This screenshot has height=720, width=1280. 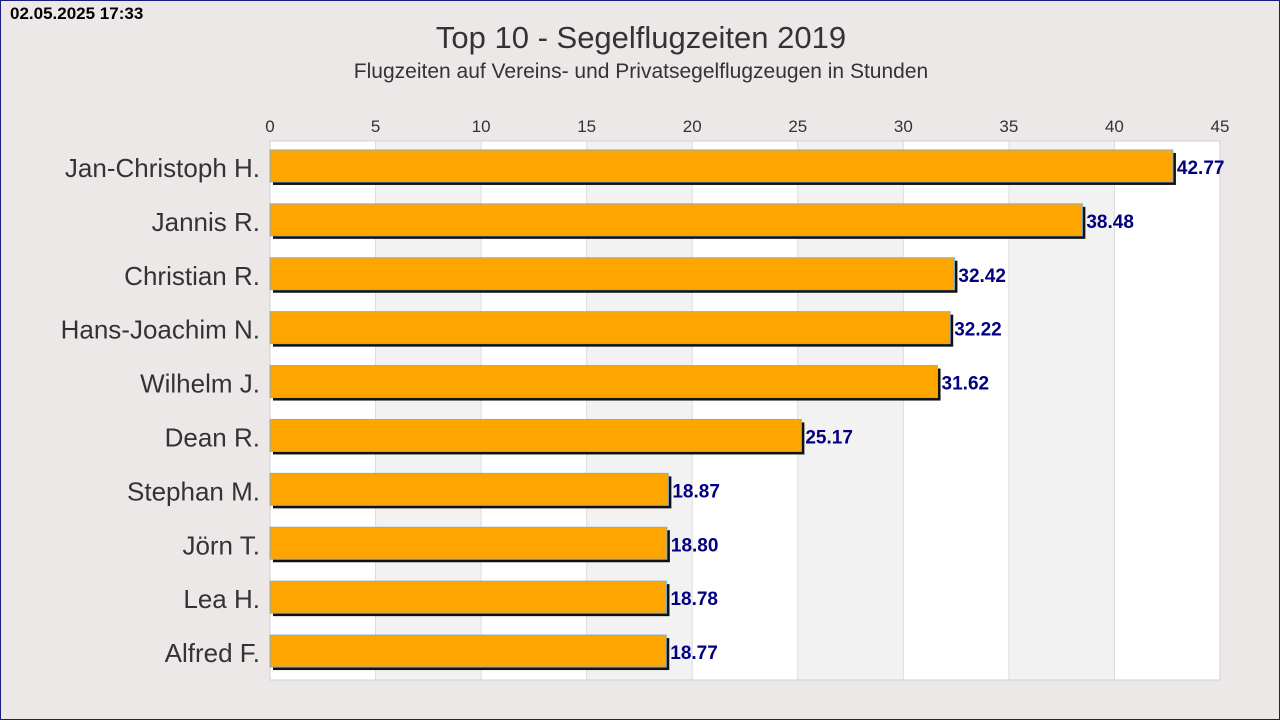 I want to click on category-label: Lea H., so click(x=221, y=599).